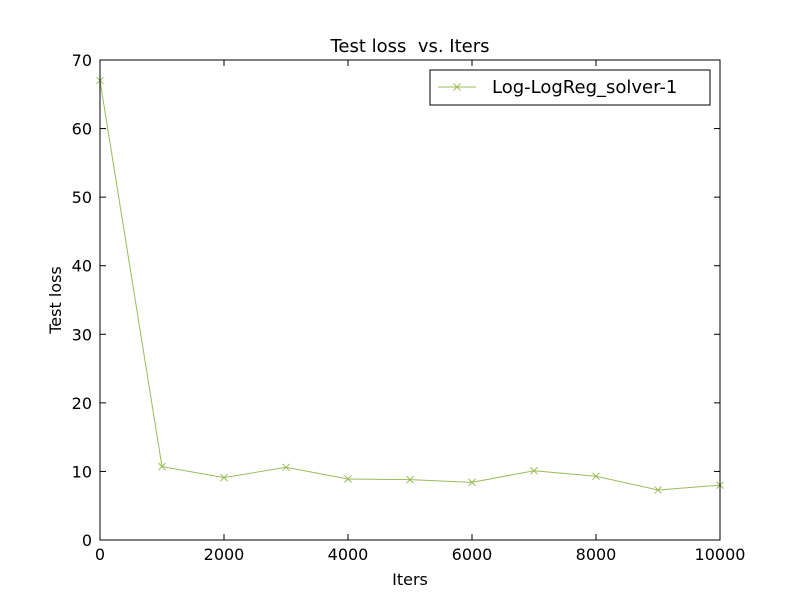 This screenshot has height=600, width=800. What do you see at coordinates (100, 554) in the screenshot?
I see `x-tick-label: 0` at bounding box center [100, 554].